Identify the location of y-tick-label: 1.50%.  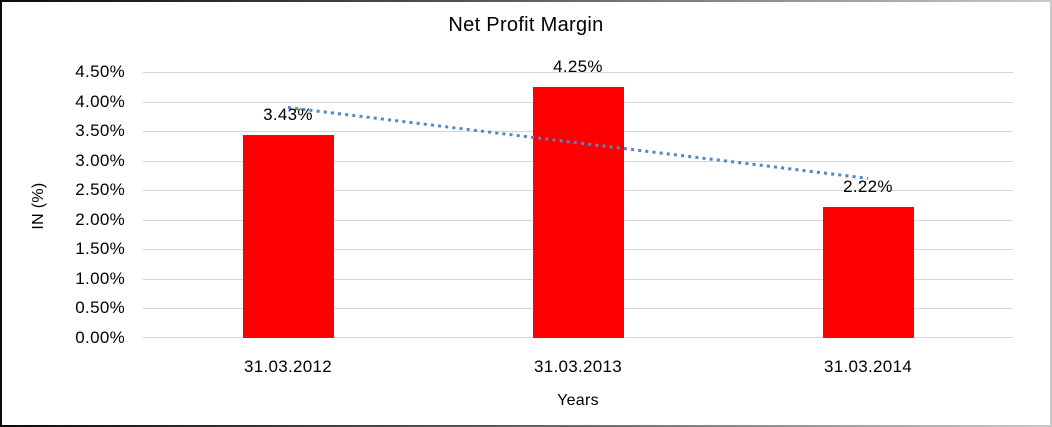
(100, 249).